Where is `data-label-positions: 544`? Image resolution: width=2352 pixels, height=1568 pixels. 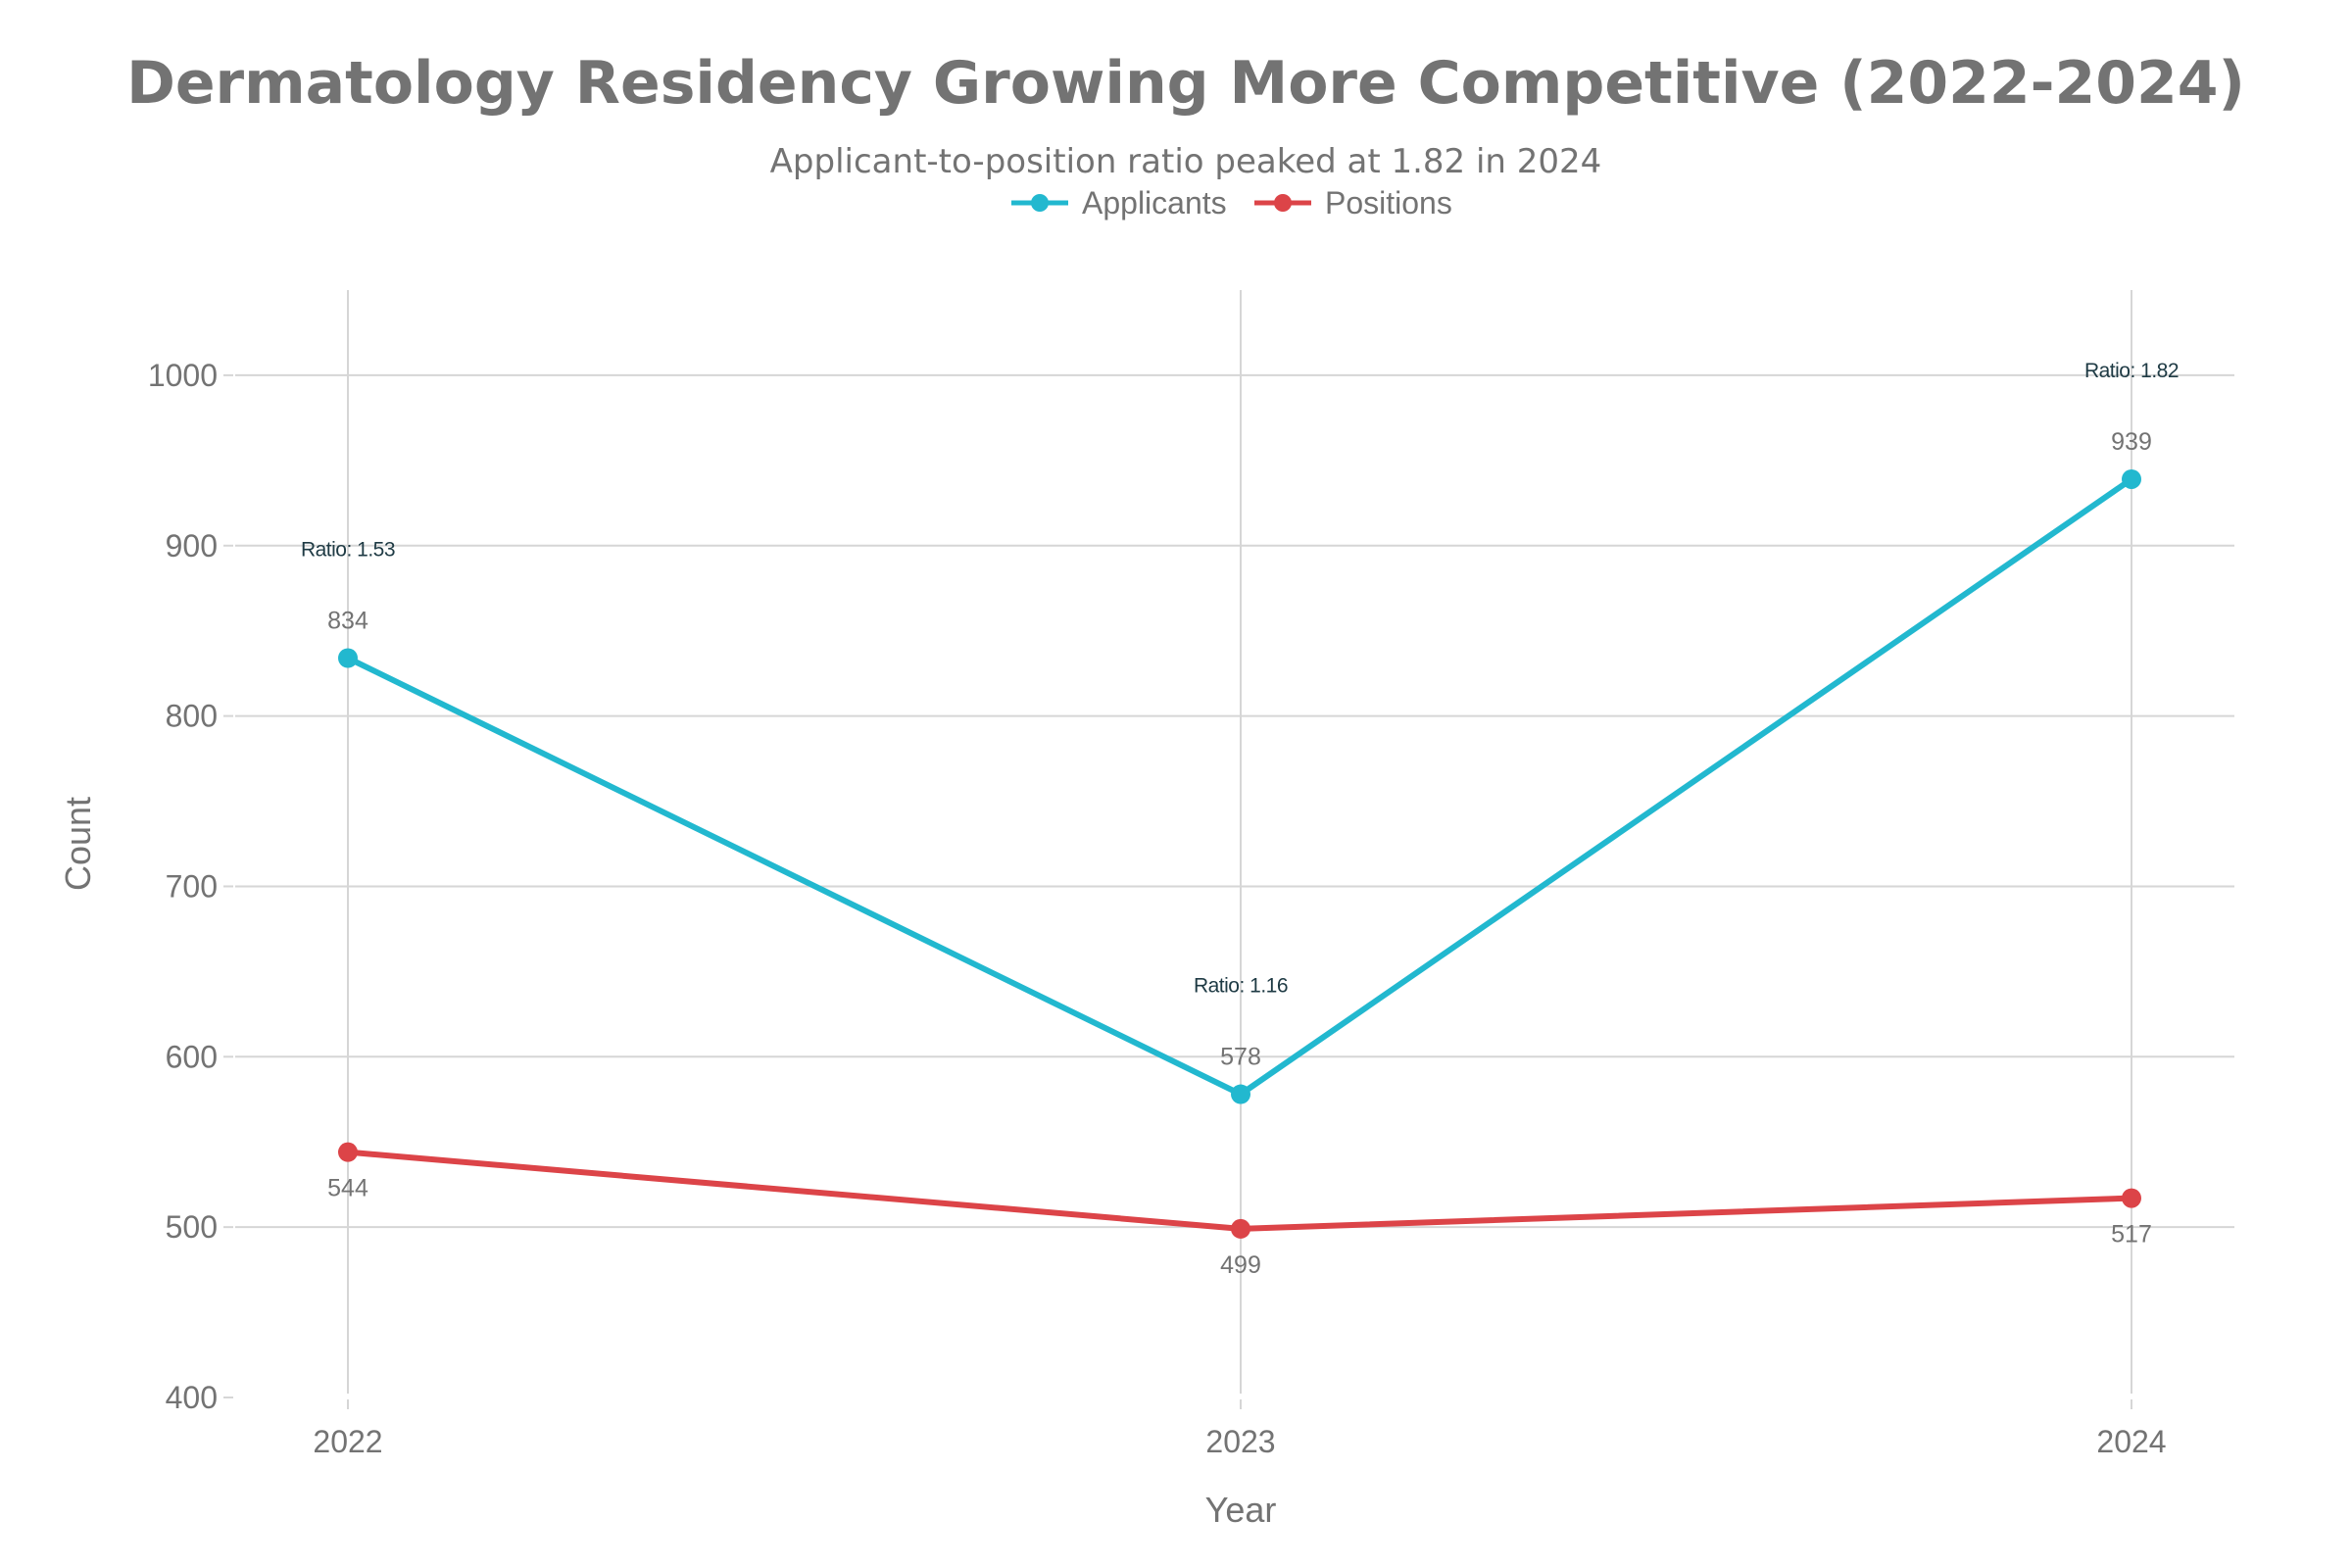
data-label-positions: 544 is located at coordinates (348, 1188).